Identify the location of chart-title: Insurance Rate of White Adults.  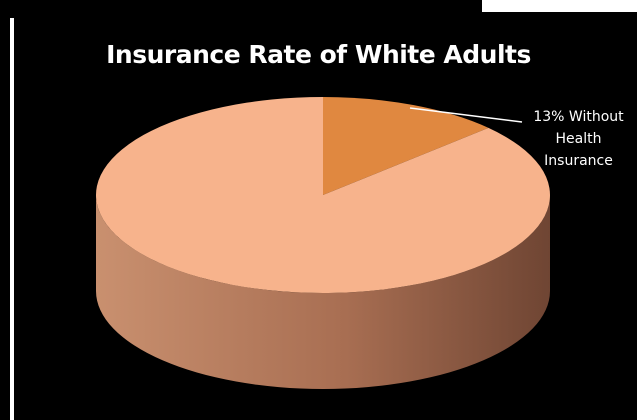
(318, 54).